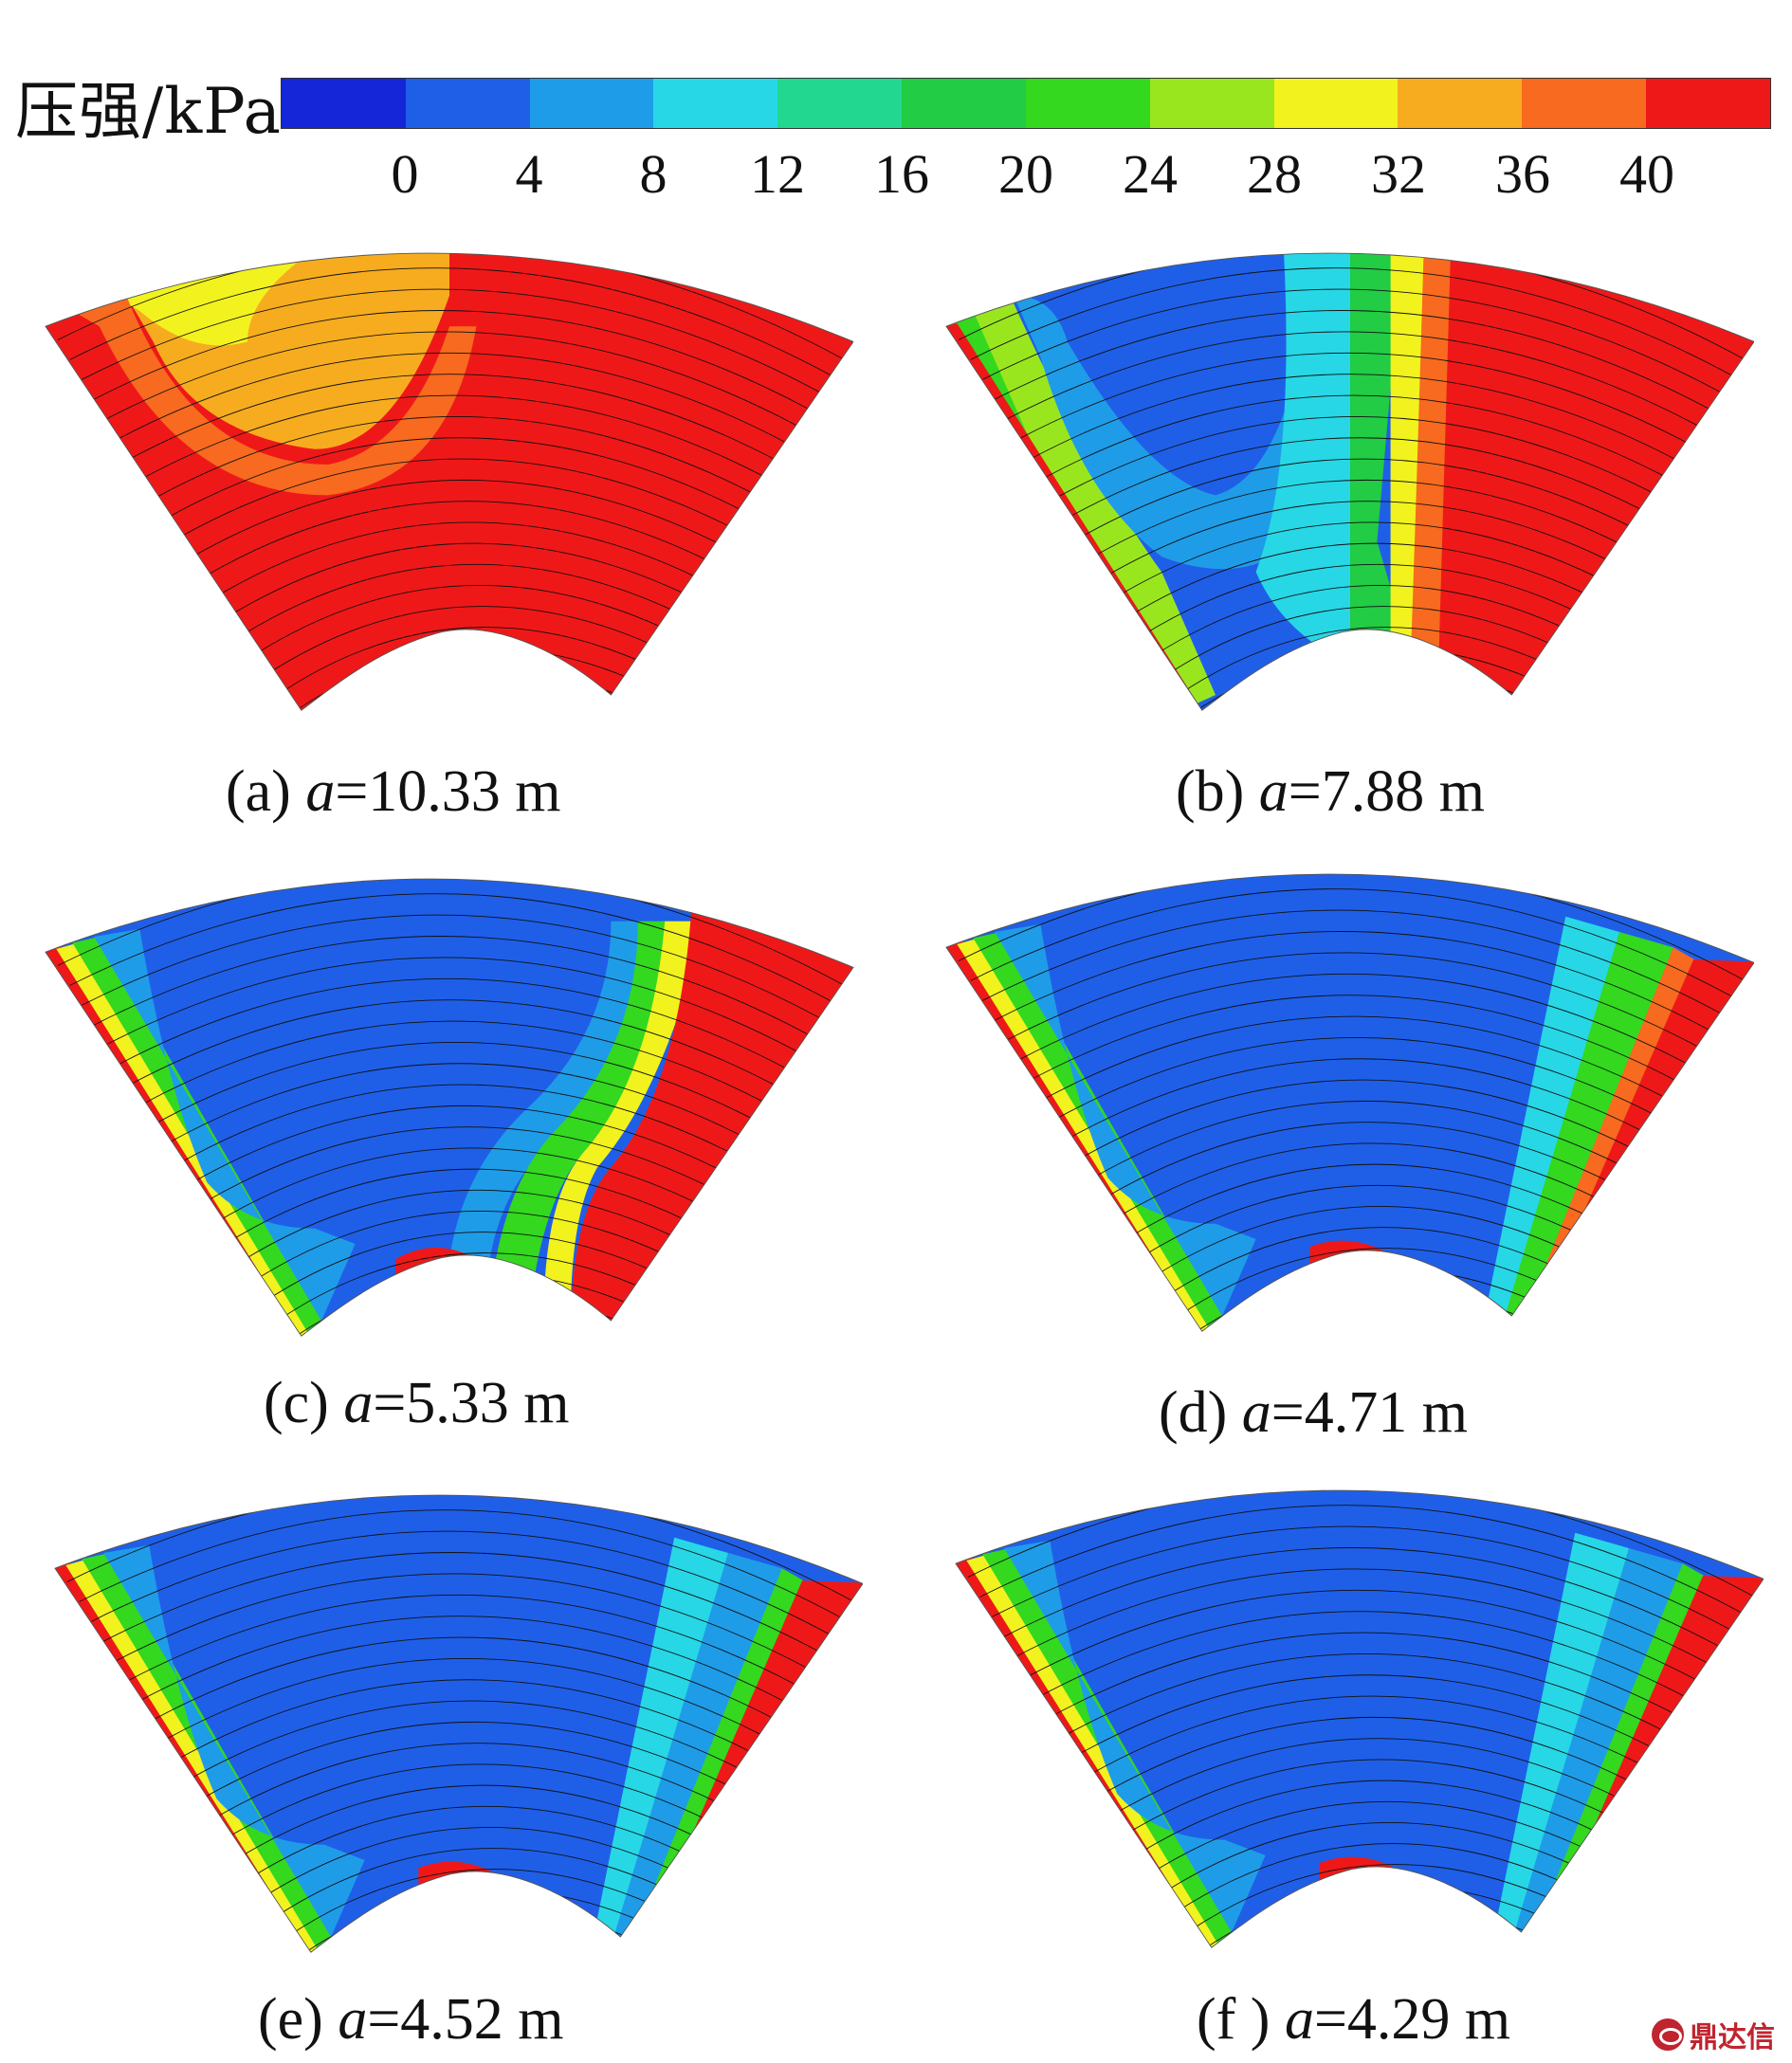 This screenshot has width=1792, height=2063. What do you see at coordinates (1026, 103) in the screenshot?
I see `colorbar` at bounding box center [1026, 103].